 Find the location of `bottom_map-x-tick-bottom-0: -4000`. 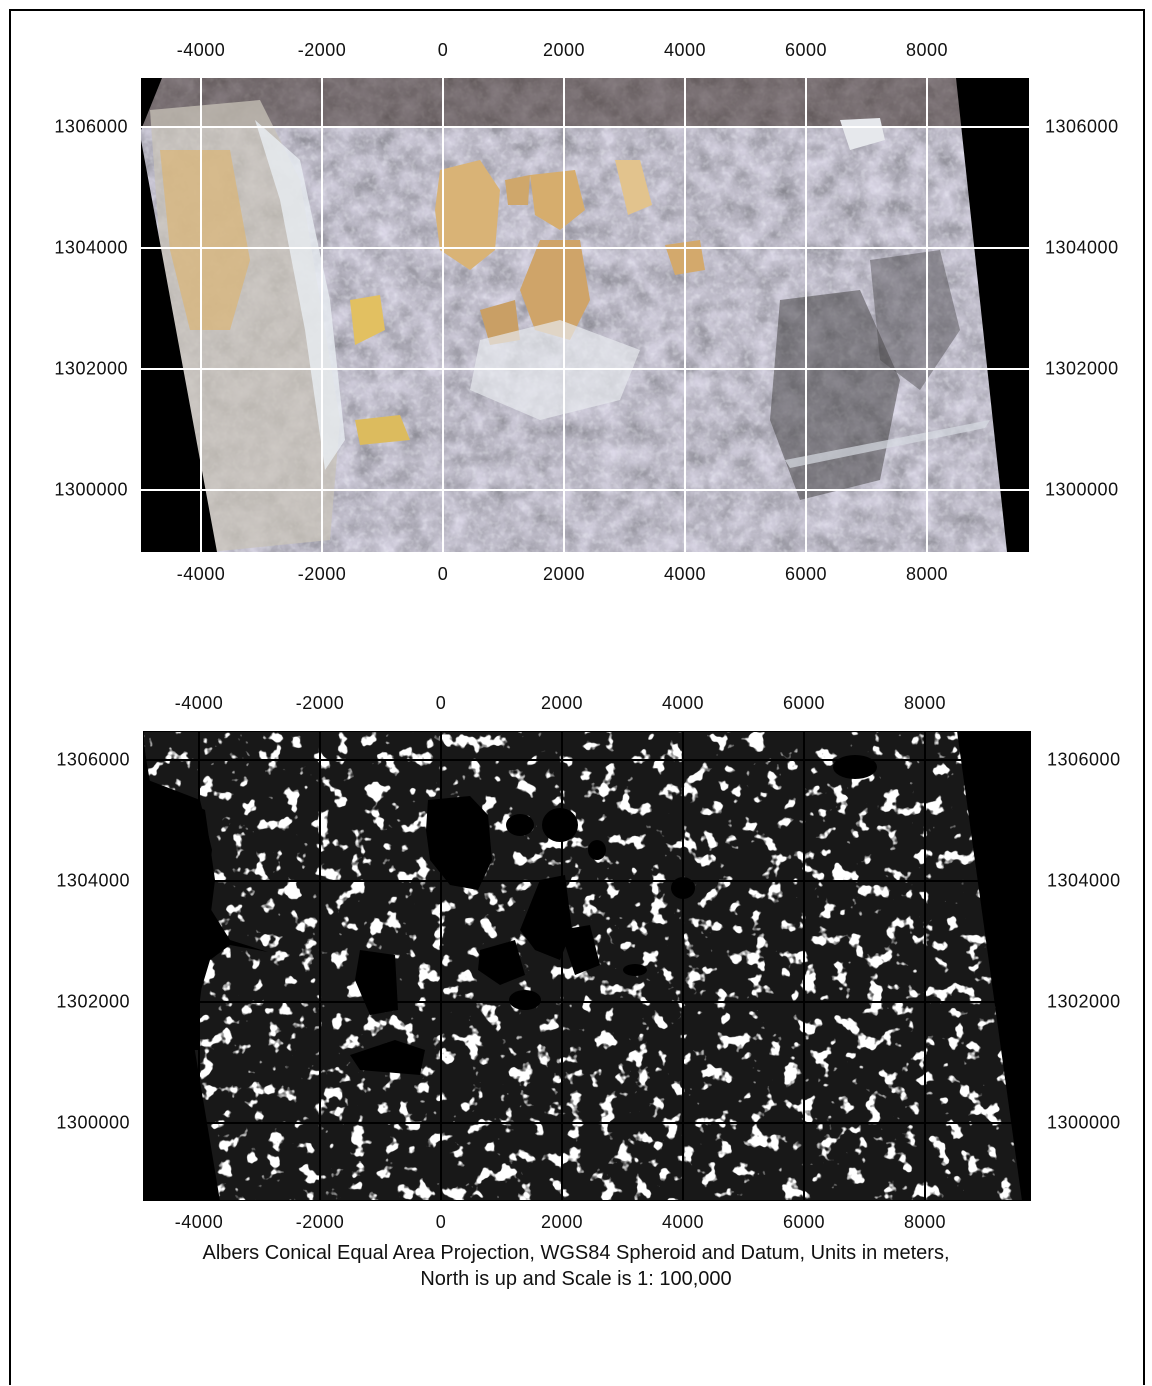

bottom_map-x-tick-bottom-0: -4000 is located at coordinates (199, 1222).